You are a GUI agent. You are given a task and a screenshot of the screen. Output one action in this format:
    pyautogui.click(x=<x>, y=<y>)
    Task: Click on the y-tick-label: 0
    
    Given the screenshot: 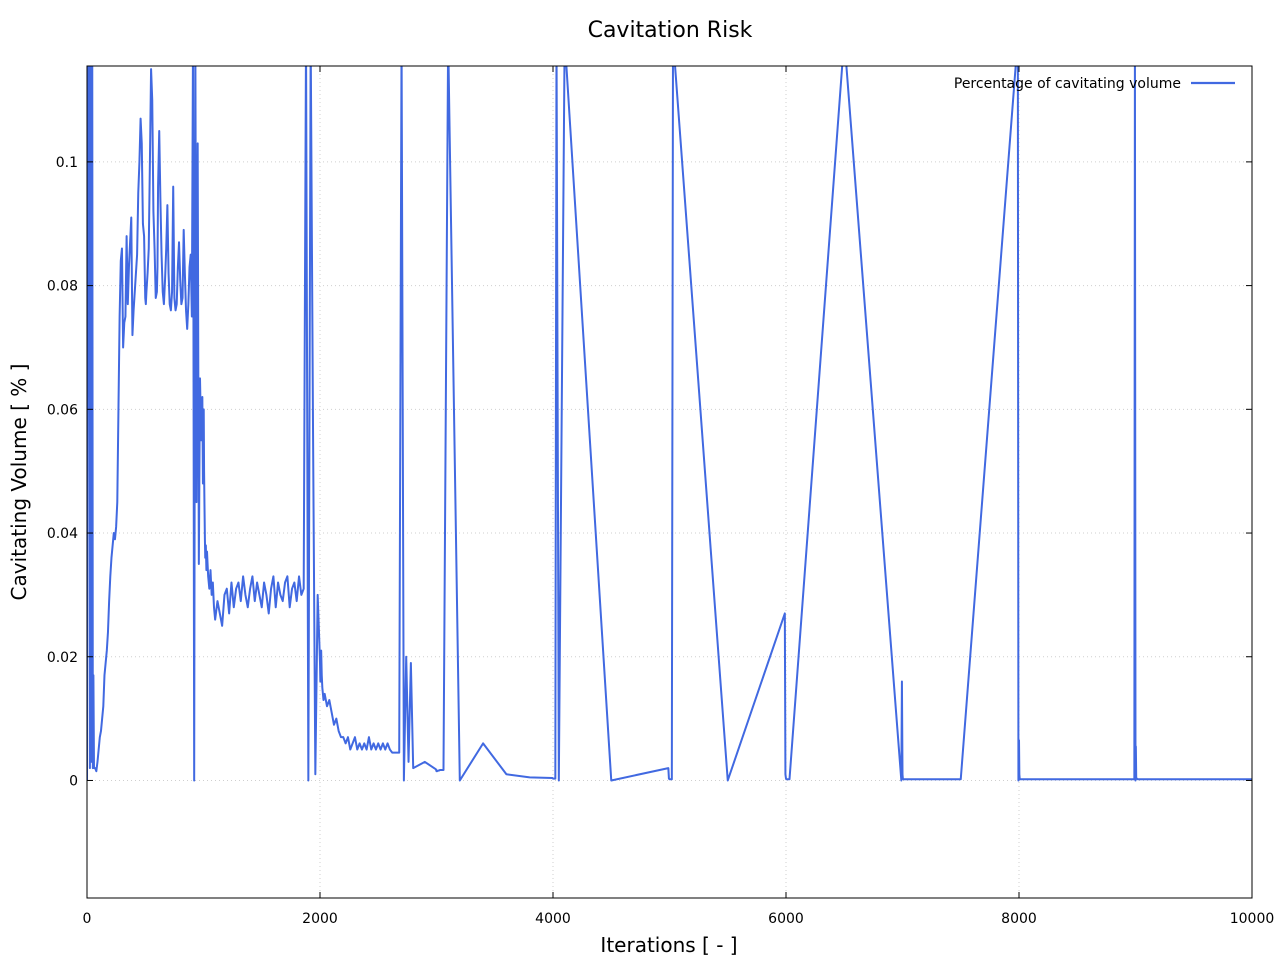 What is the action you would take?
    pyautogui.click(x=73, y=781)
    